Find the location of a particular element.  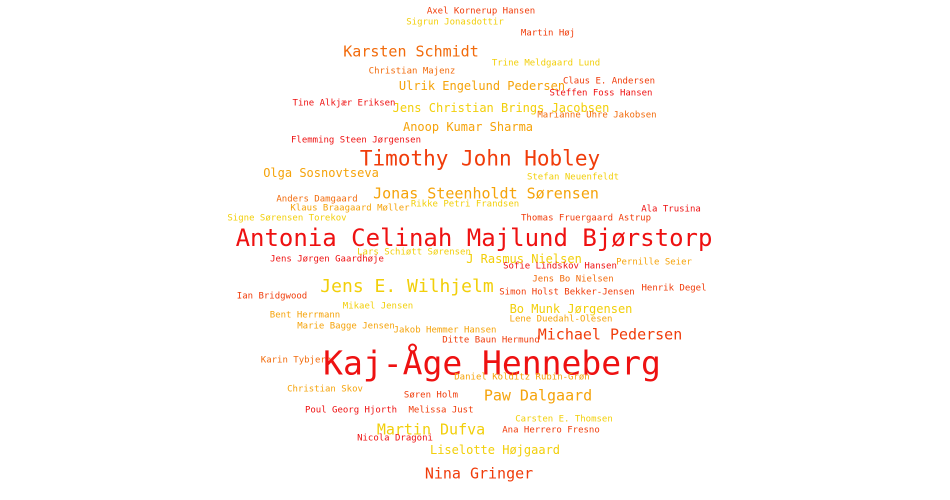

word-jens-bo-nielsen: Jens Bo Nielsen is located at coordinates (573, 279).